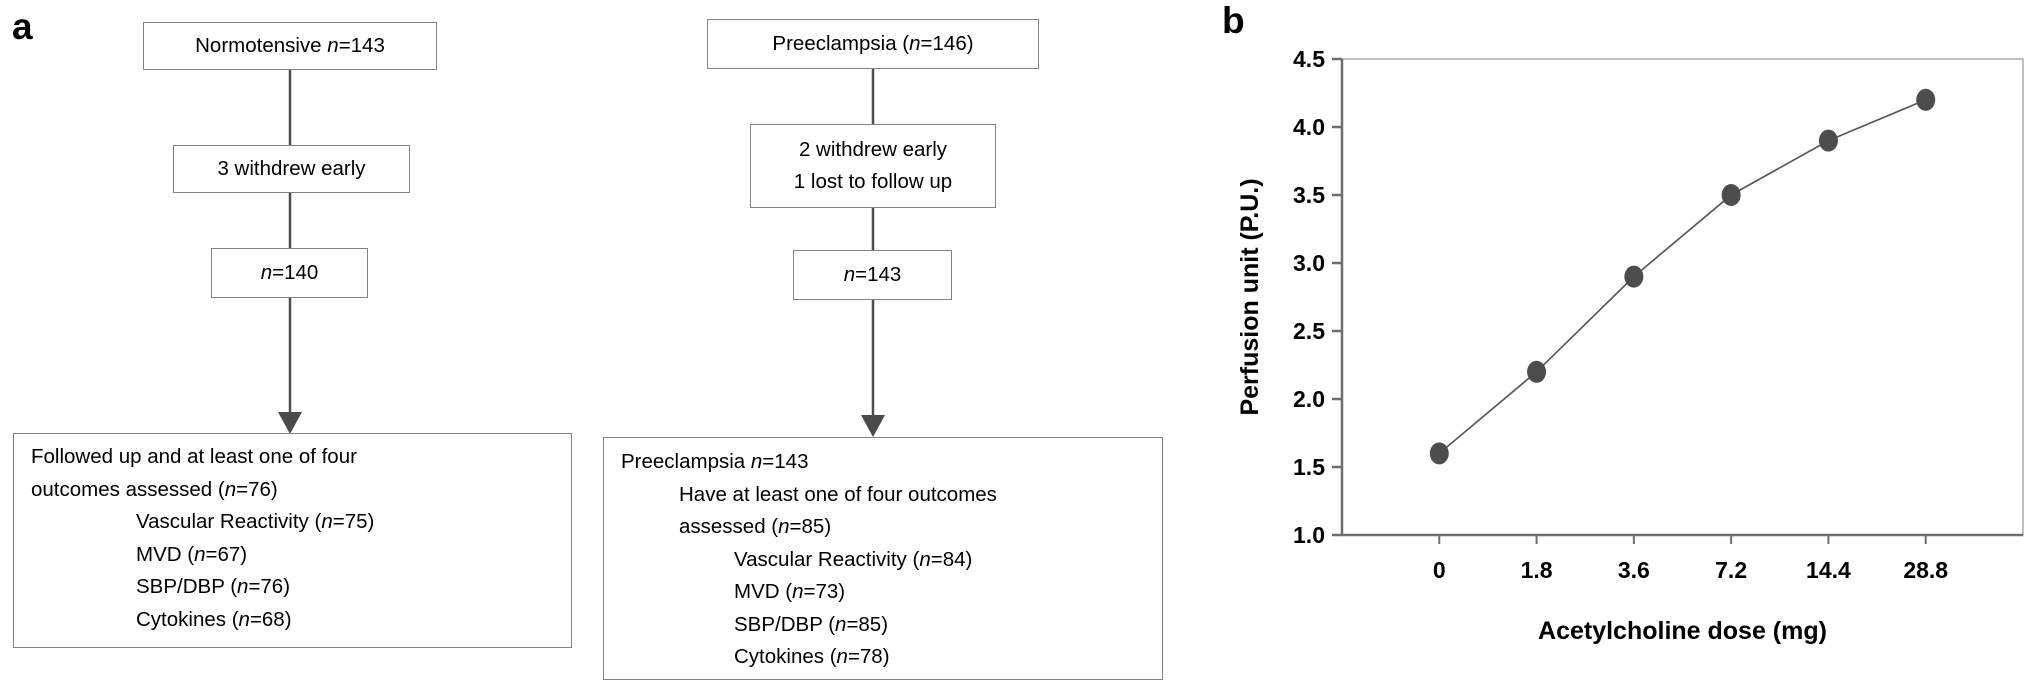 This screenshot has height=684, width=2026. I want to click on x-tick-label: 0, so click(1439, 570).